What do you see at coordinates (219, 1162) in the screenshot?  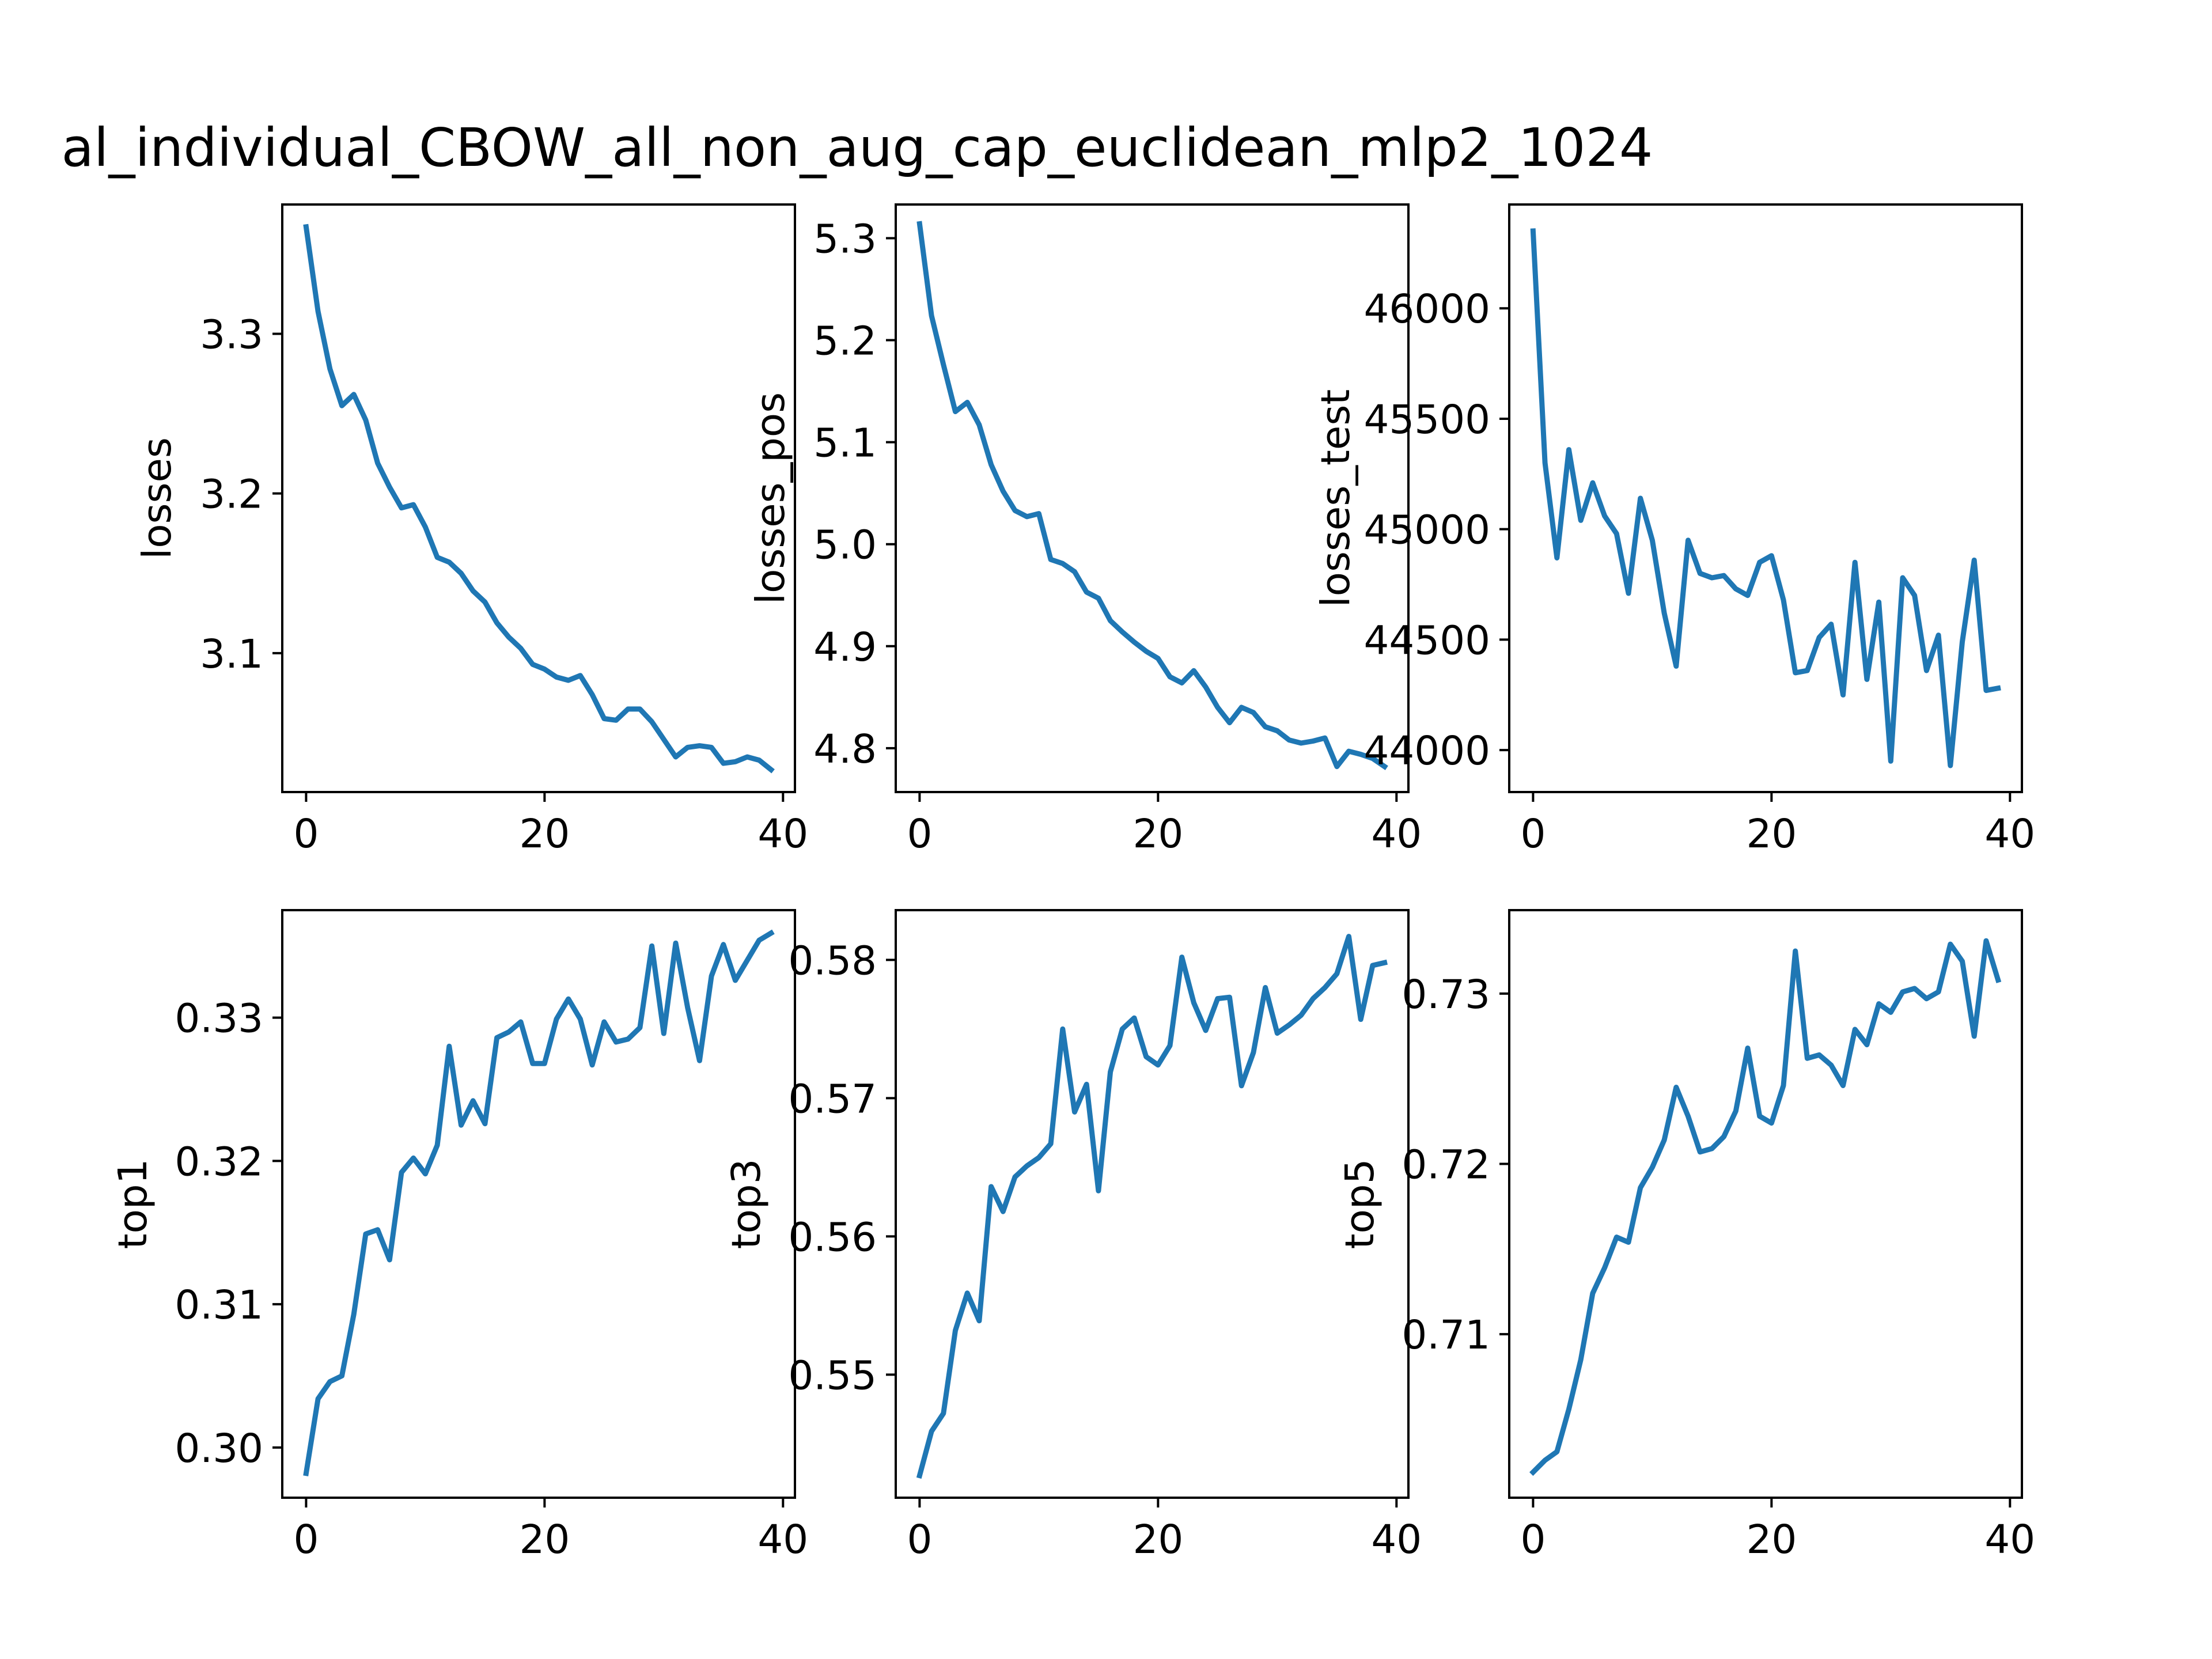 I see `y-tick-label: 0.32` at bounding box center [219, 1162].